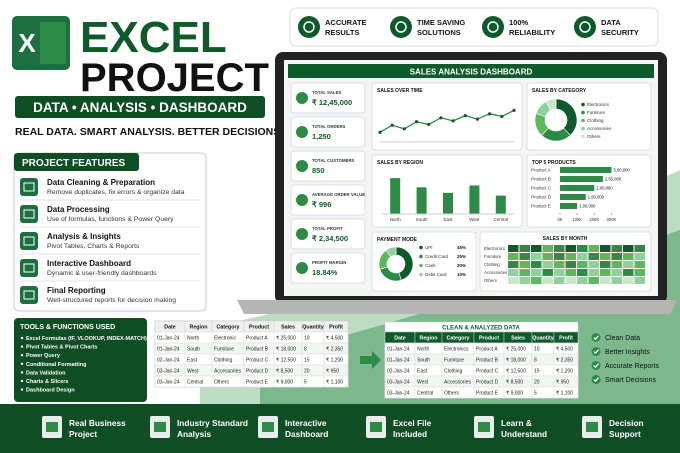 The width and height of the screenshot is (680, 453). What do you see at coordinates (225, 339) in the screenshot?
I see `table-text: Electronic` at bounding box center [225, 339].